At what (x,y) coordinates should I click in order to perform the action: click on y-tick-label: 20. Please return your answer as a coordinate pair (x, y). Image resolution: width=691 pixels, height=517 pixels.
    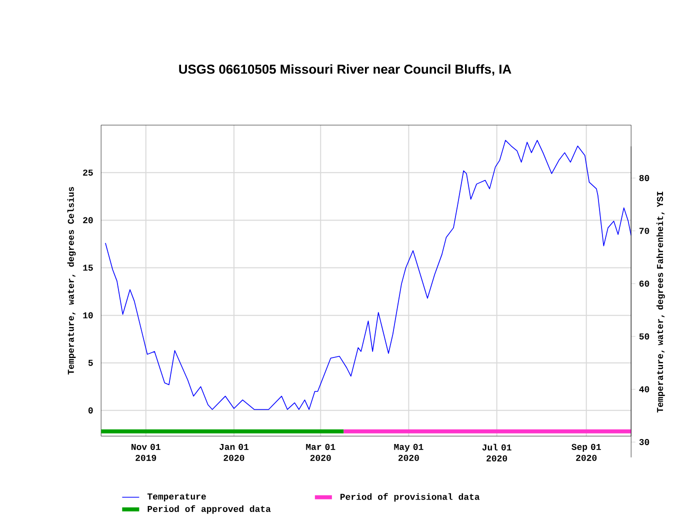
    Looking at the image, I should click on (88, 220).